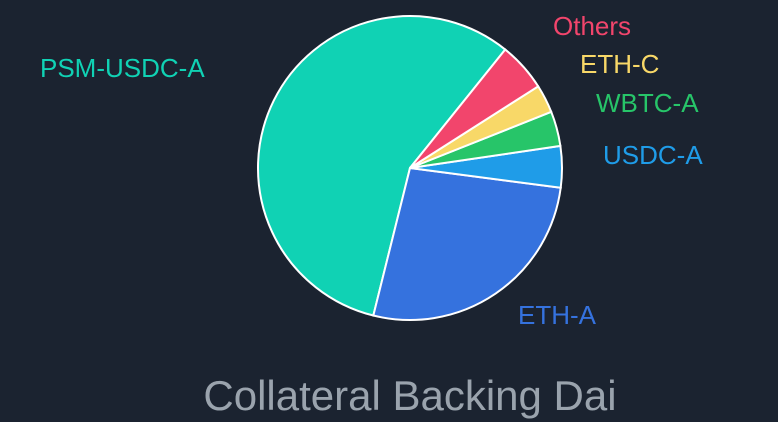 Image resolution: width=778 pixels, height=422 pixels. I want to click on slice-label: ETH-A, so click(557, 315).